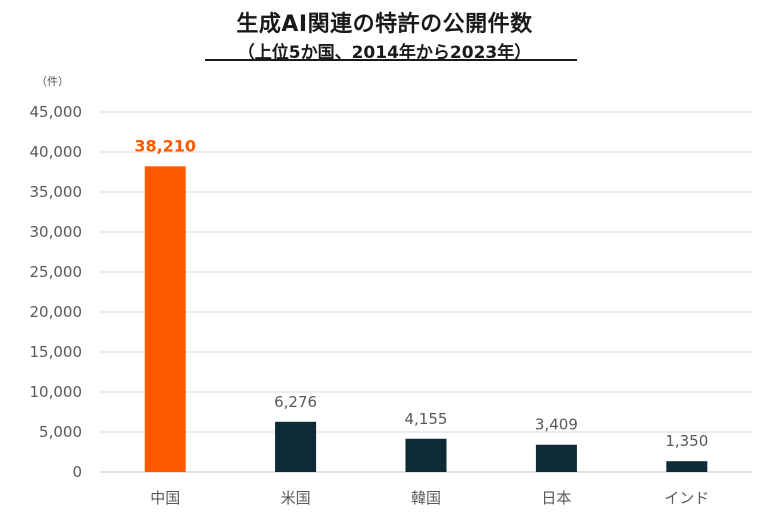 This screenshot has width=769, height=525. What do you see at coordinates (296, 498) in the screenshot?
I see `x-tick-label: 米国` at bounding box center [296, 498].